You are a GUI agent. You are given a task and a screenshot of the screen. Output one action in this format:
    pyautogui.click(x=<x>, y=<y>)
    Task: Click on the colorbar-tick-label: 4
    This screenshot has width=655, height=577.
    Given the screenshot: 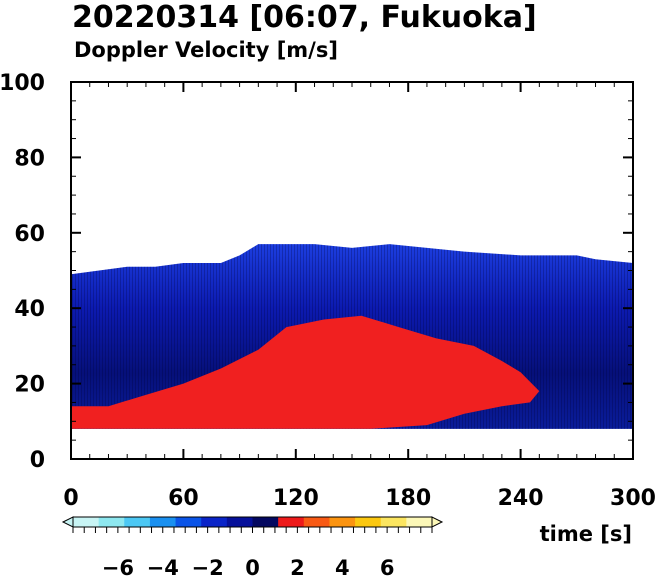 What is the action you would take?
    pyautogui.click(x=342, y=566)
    